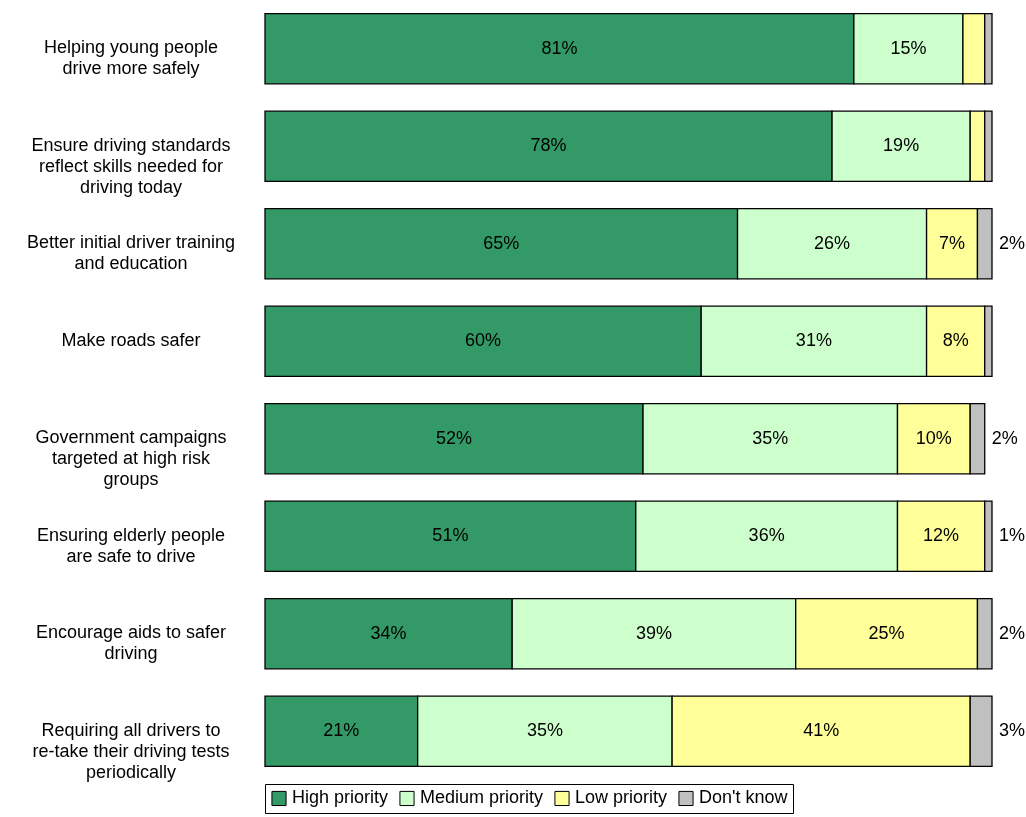  Describe the element at coordinates (653, 632) in the screenshot. I see `data-label: 39%` at that location.